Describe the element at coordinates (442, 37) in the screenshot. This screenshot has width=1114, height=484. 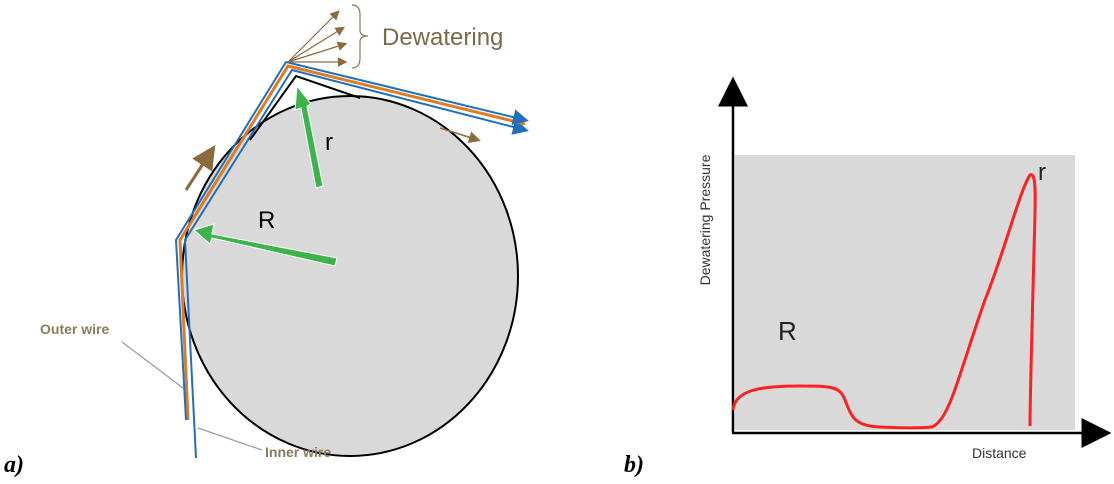
I see `dewatering-label: Dewatering` at that location.